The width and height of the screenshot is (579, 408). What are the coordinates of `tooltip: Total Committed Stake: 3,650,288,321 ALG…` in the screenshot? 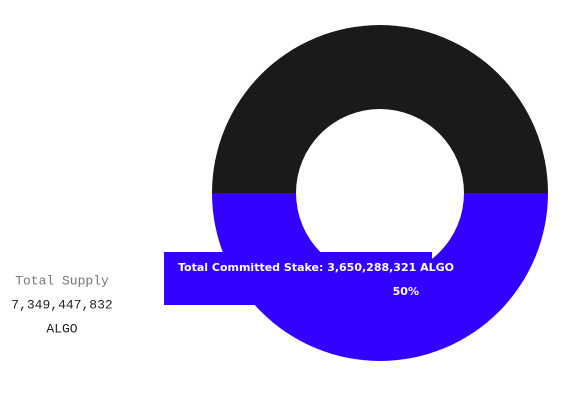 It's located at (309, 278).